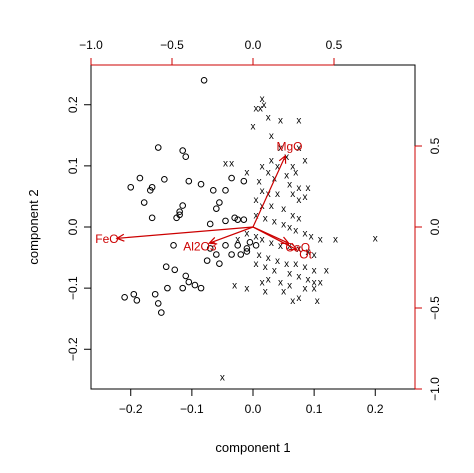  What do you see at coordinates (172, 45) in the screenshot?
I see `top-tick-label: −0.5` at bounding box center [172, 45].